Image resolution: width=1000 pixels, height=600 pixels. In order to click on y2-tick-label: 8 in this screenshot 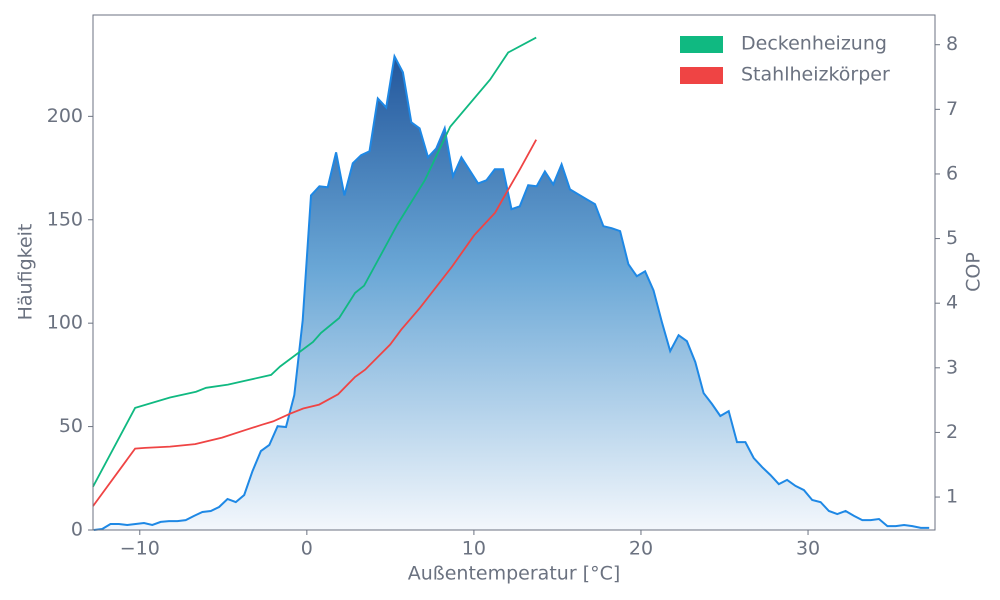, I will do `click(952, 44)`.